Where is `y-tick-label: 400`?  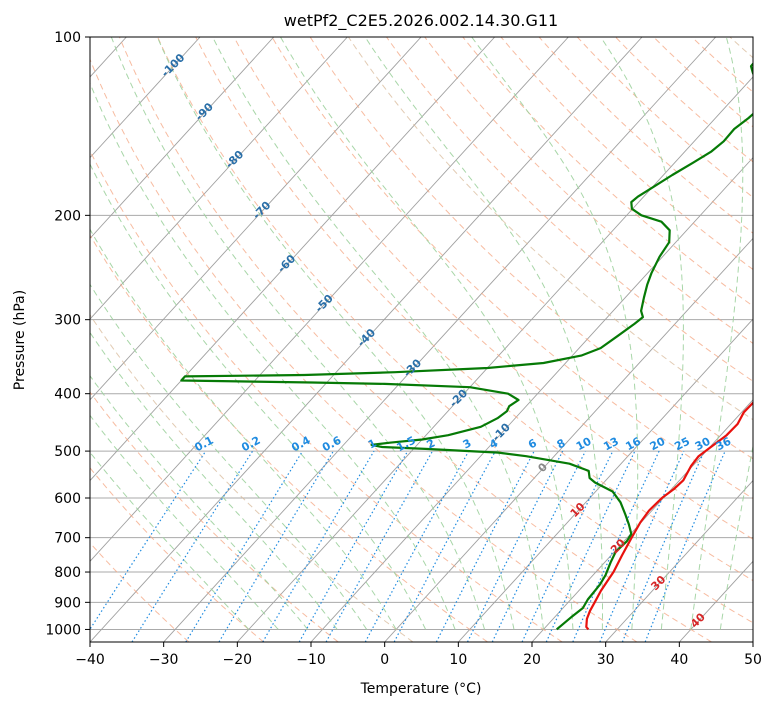
y-tick-label: 400 is located at coordinates (67, 395).